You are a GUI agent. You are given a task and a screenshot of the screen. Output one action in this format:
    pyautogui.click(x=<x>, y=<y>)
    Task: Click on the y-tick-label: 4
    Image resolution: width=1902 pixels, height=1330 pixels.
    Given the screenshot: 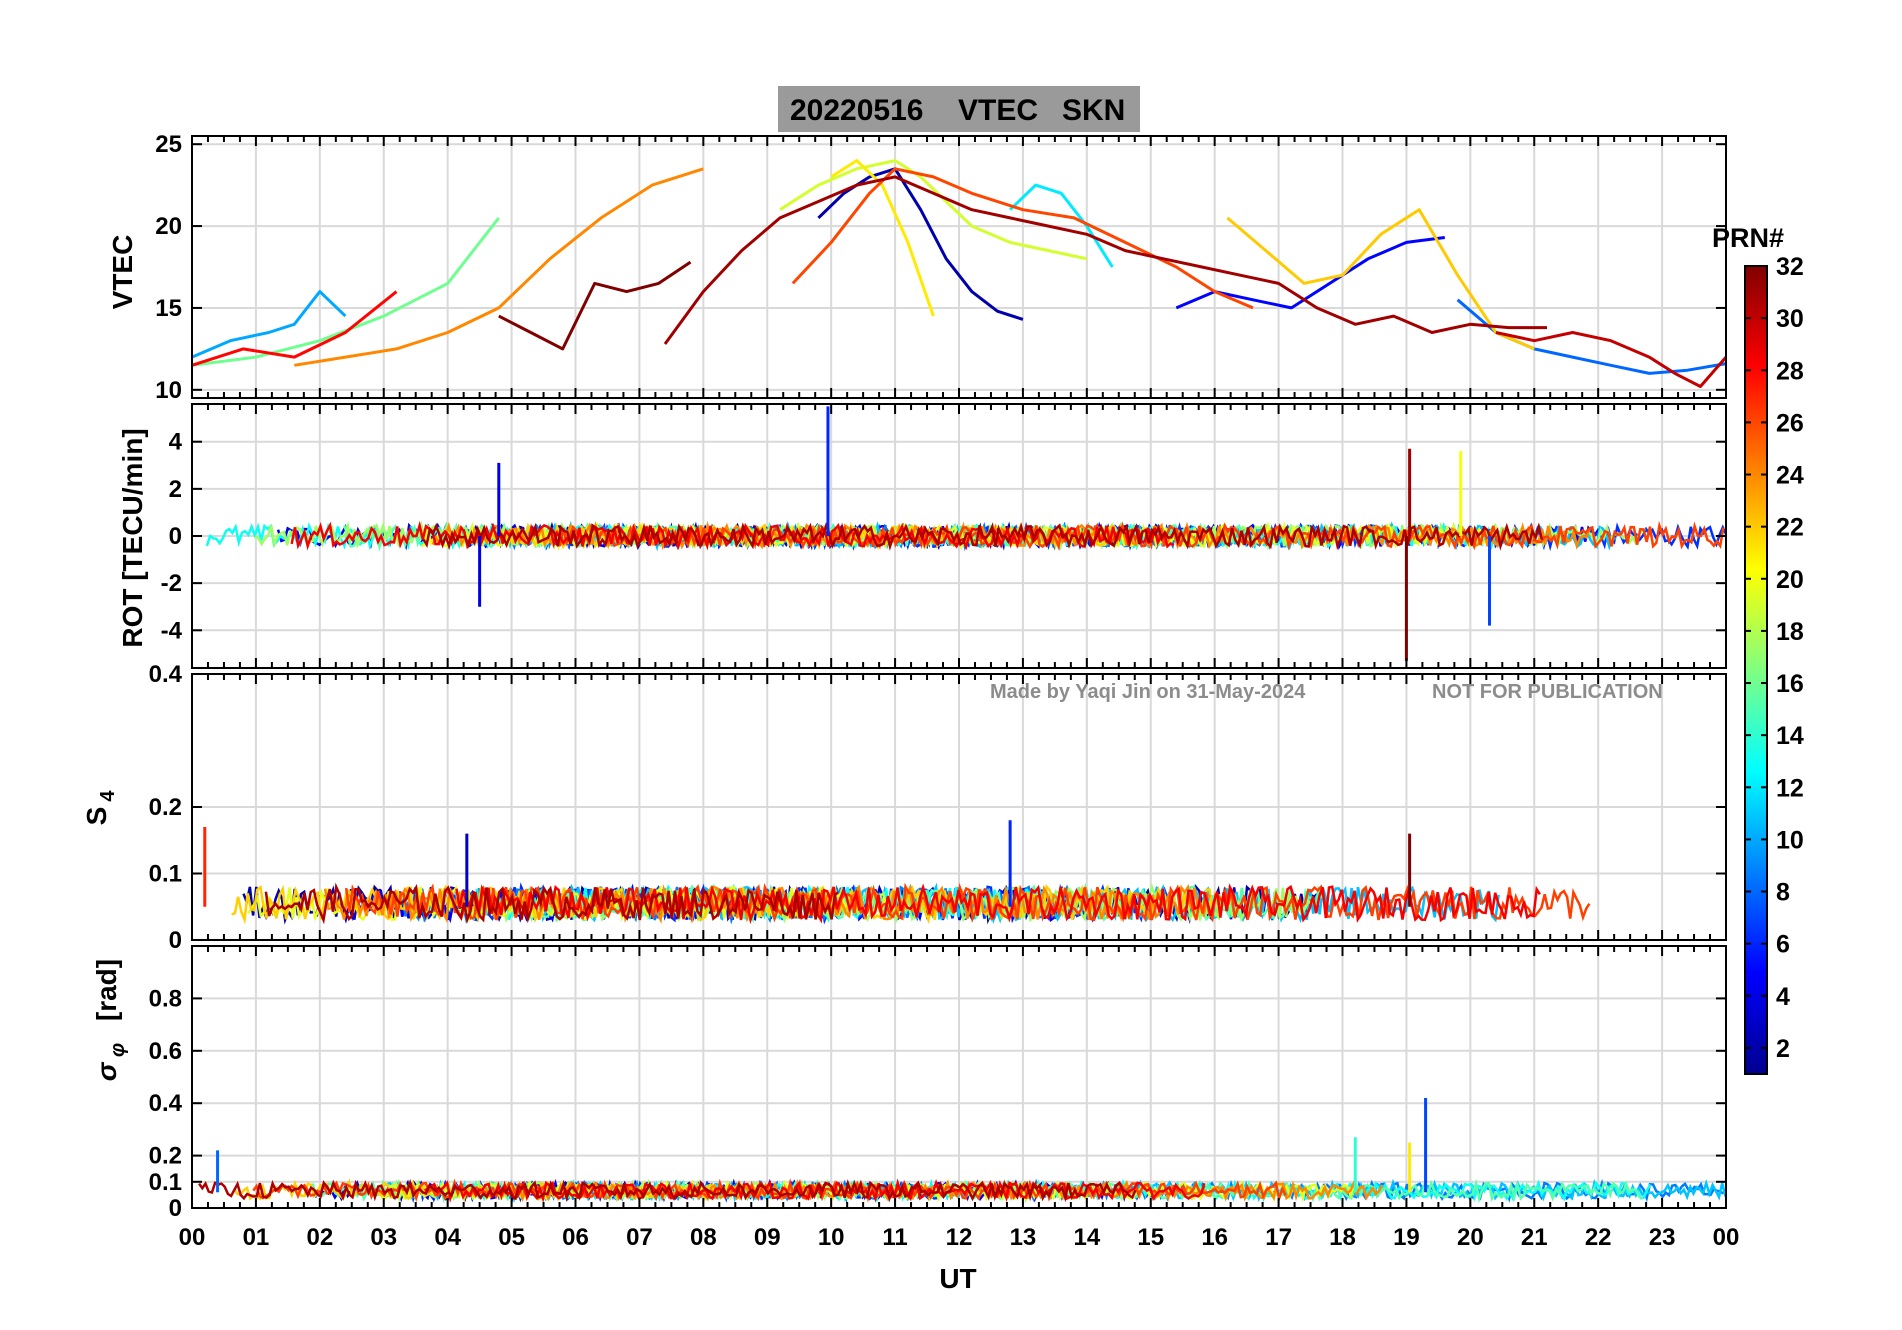 What is the action you would take?
    pyautogui.click(x=176, y=442)
    